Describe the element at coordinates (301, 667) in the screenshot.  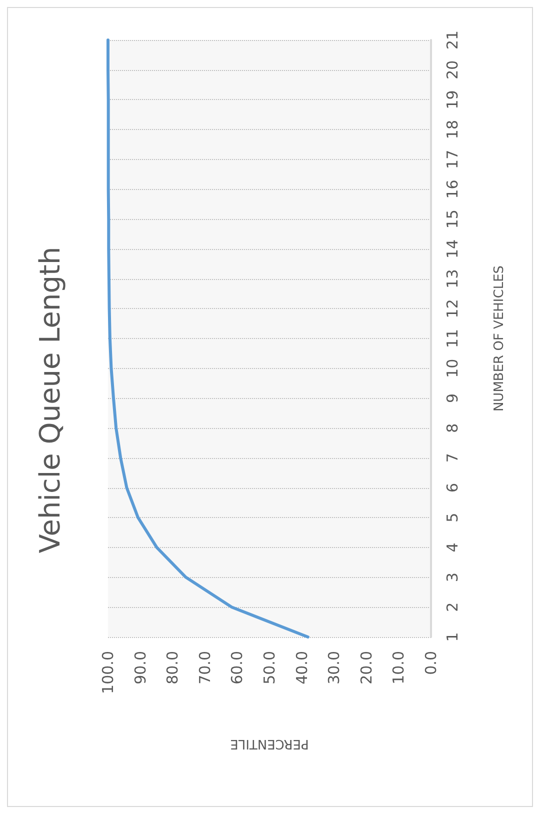
I see `x-tick-label: 40.0` at that location.